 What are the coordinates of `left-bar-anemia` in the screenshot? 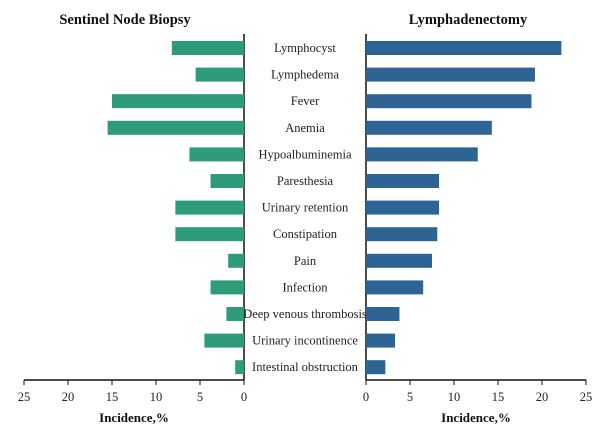 It's located at (175, 127).